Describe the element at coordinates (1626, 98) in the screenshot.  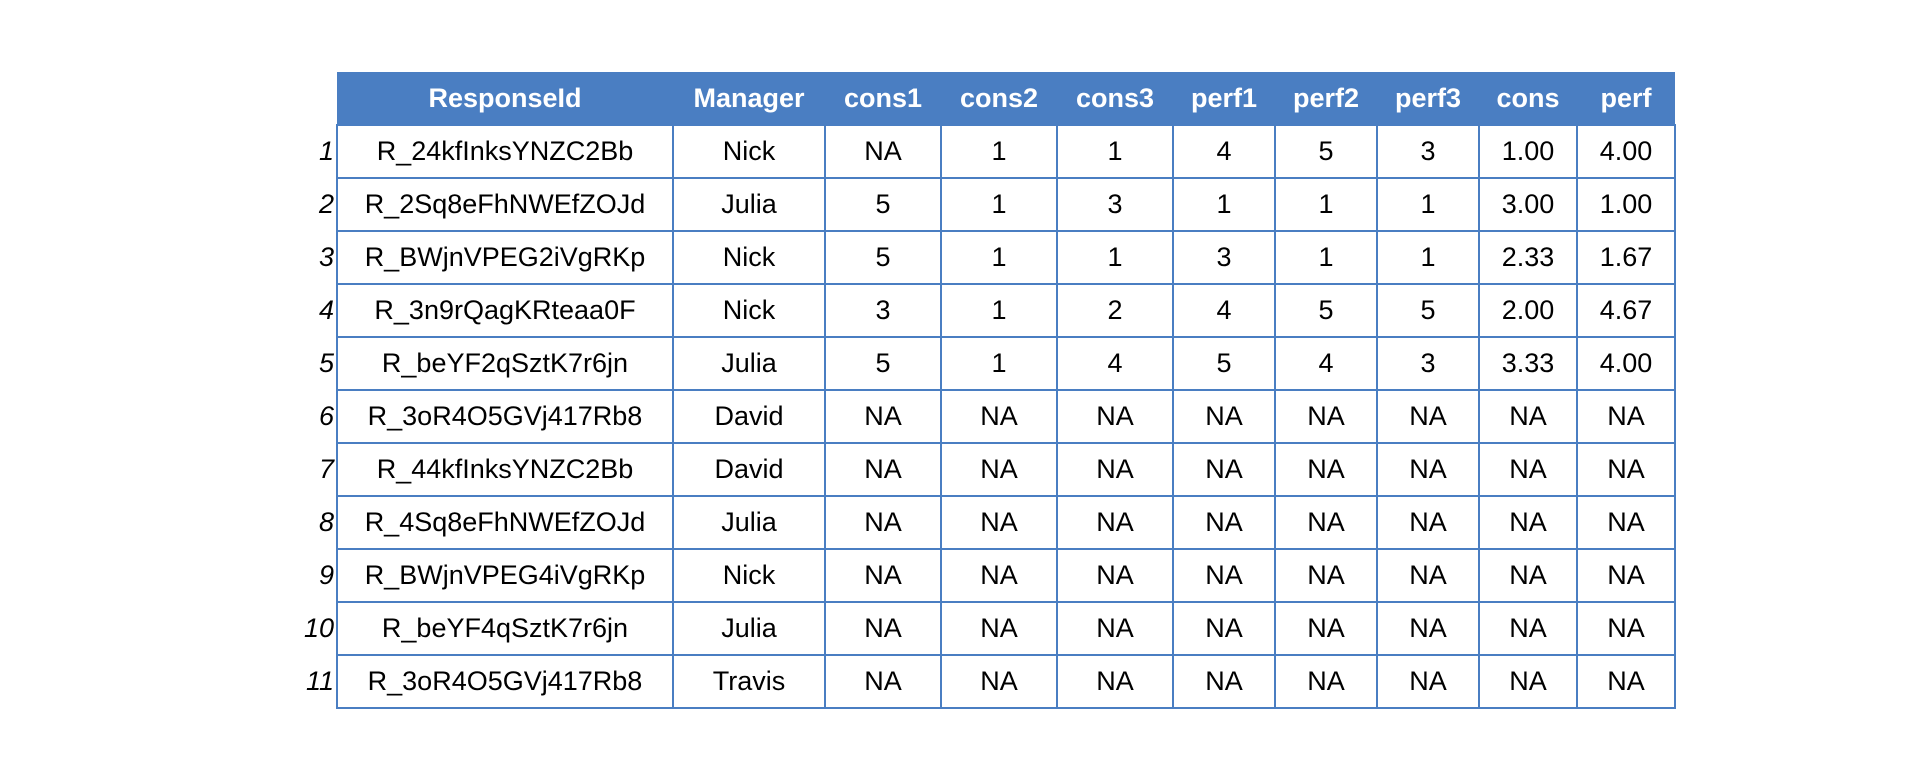
I see `column-header: perf` at that location.